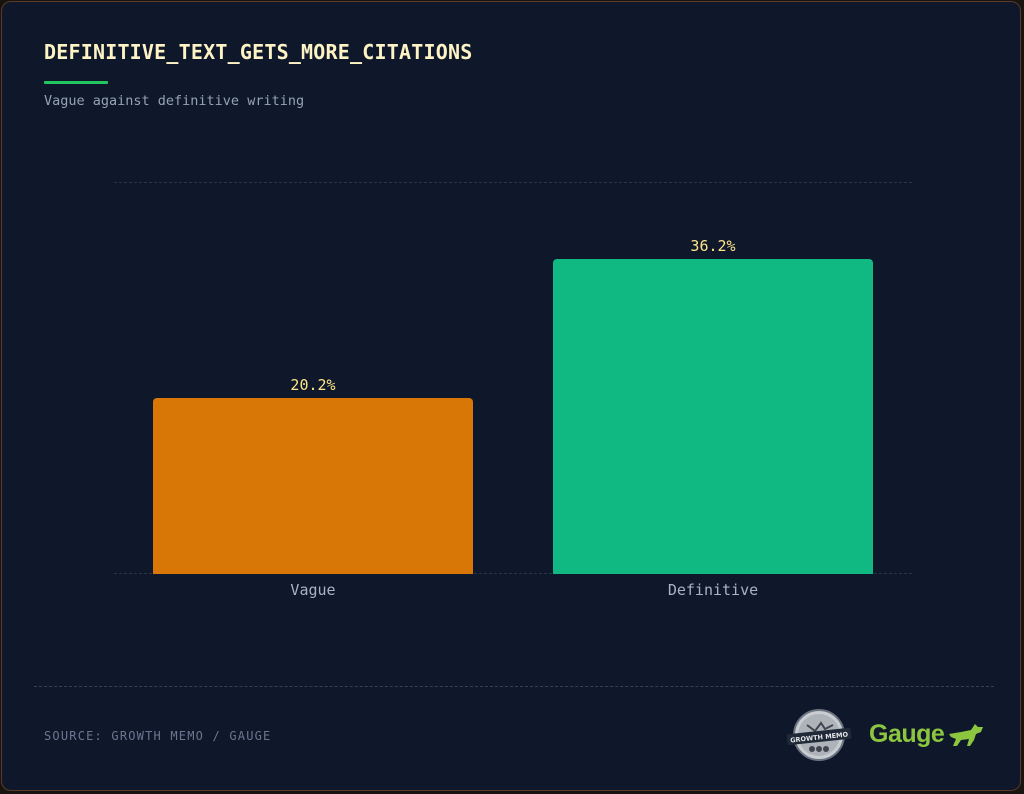 The image size is (1024, 794). Describe the element at coordinates (819, 735) in the screenshot. I see `growth-memo-logo-icon: GROWTH MEMO` at that location.